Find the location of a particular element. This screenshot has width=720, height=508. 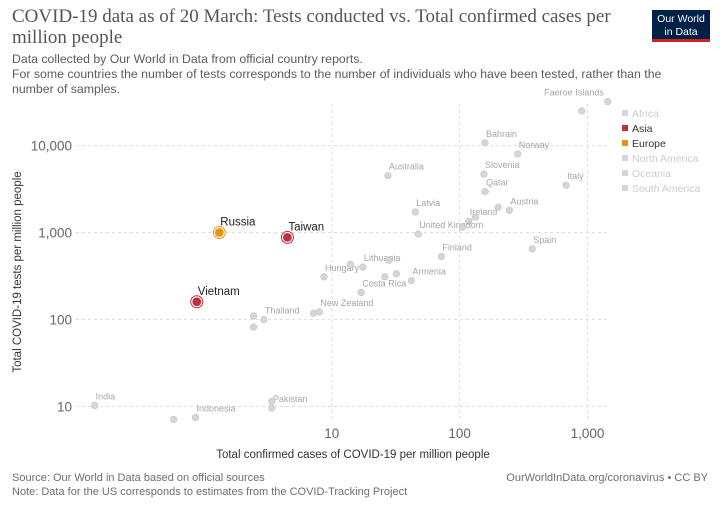

point-label-ireland: Ireland is located at coordinates (484, 212).